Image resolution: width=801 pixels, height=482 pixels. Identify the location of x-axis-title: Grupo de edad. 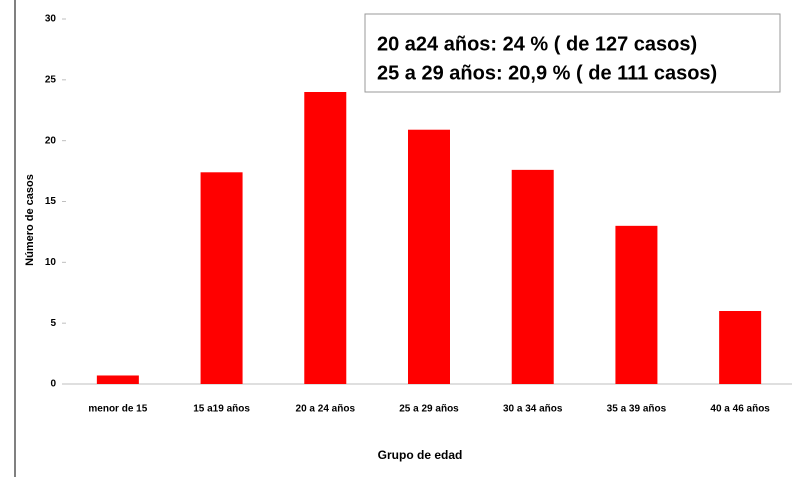
(420, 455).